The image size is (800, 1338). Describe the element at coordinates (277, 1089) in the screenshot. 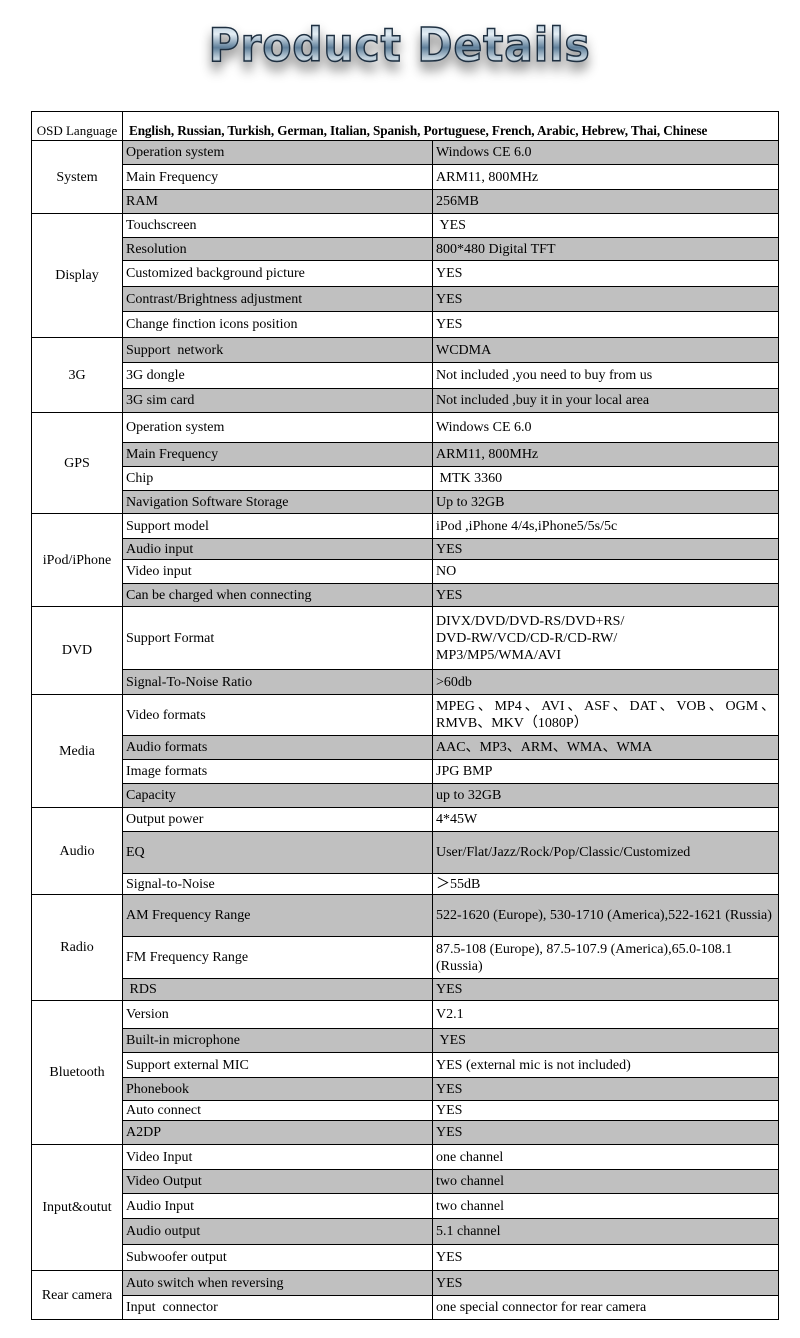

I see `spec-label: Phonebook` at that location.